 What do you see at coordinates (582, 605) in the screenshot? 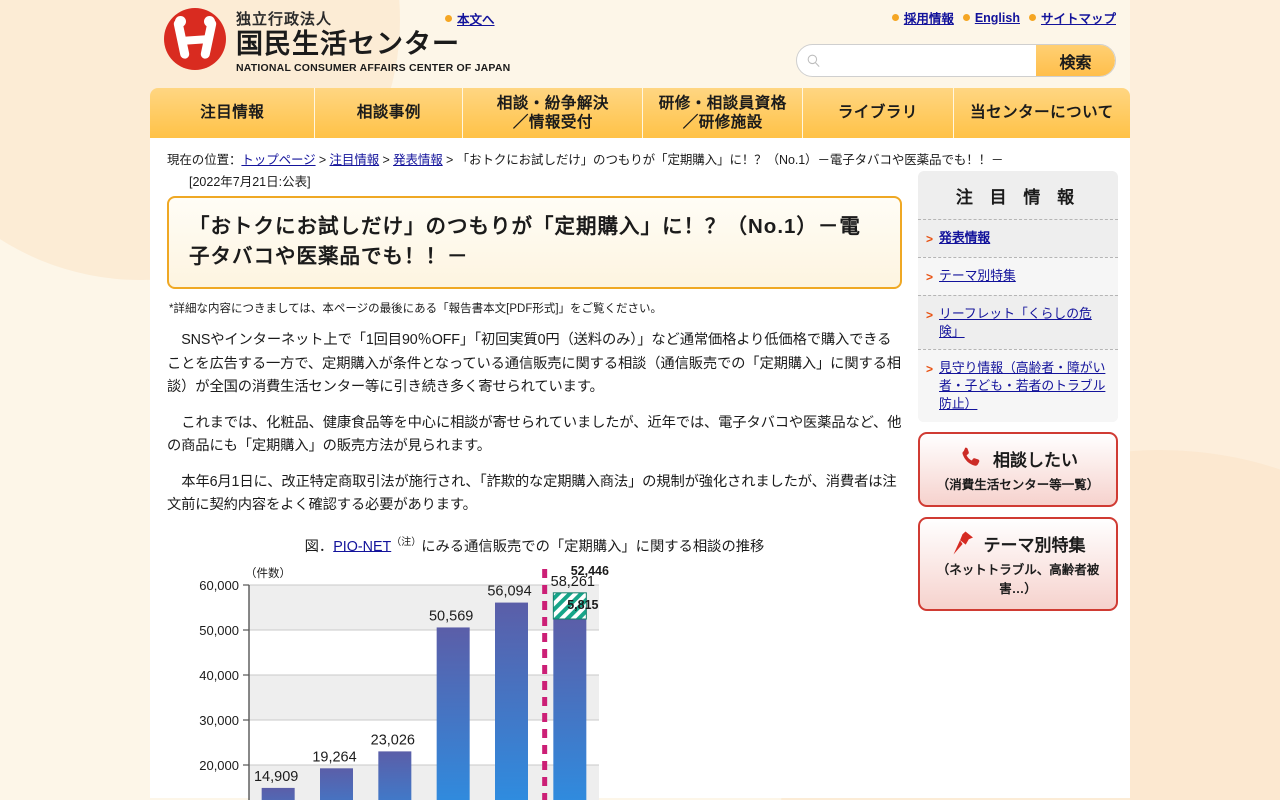
I see `svg-text: 5,815` at bounding box center [582, 605].